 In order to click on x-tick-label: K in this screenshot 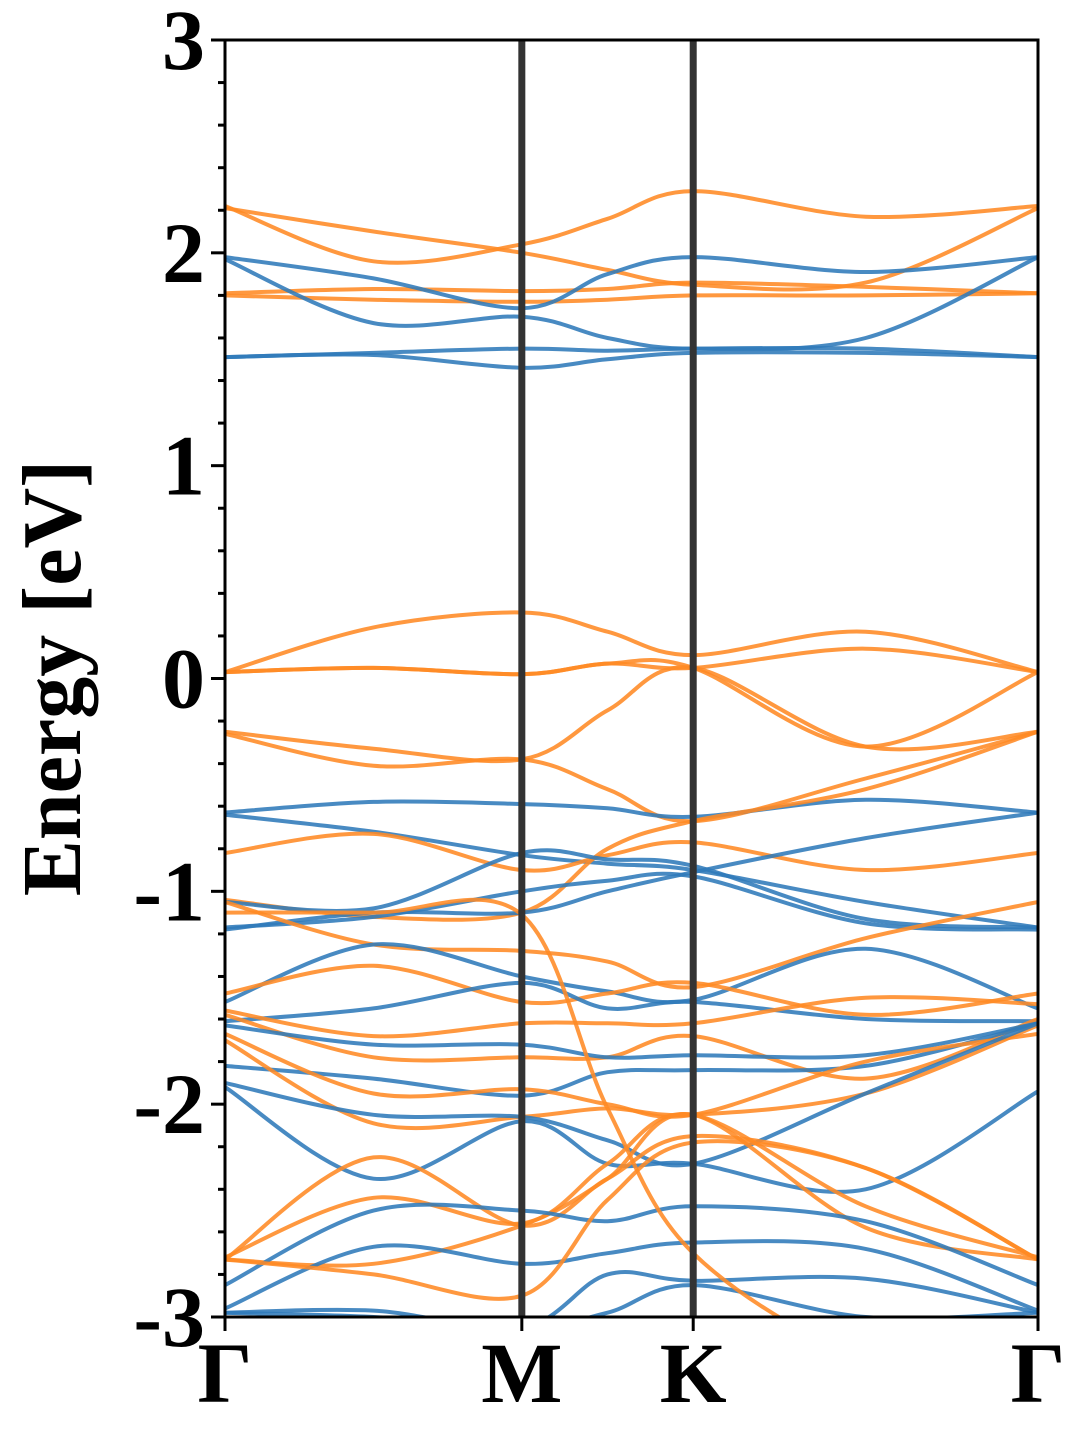, I will do `click(693, 1373)`.